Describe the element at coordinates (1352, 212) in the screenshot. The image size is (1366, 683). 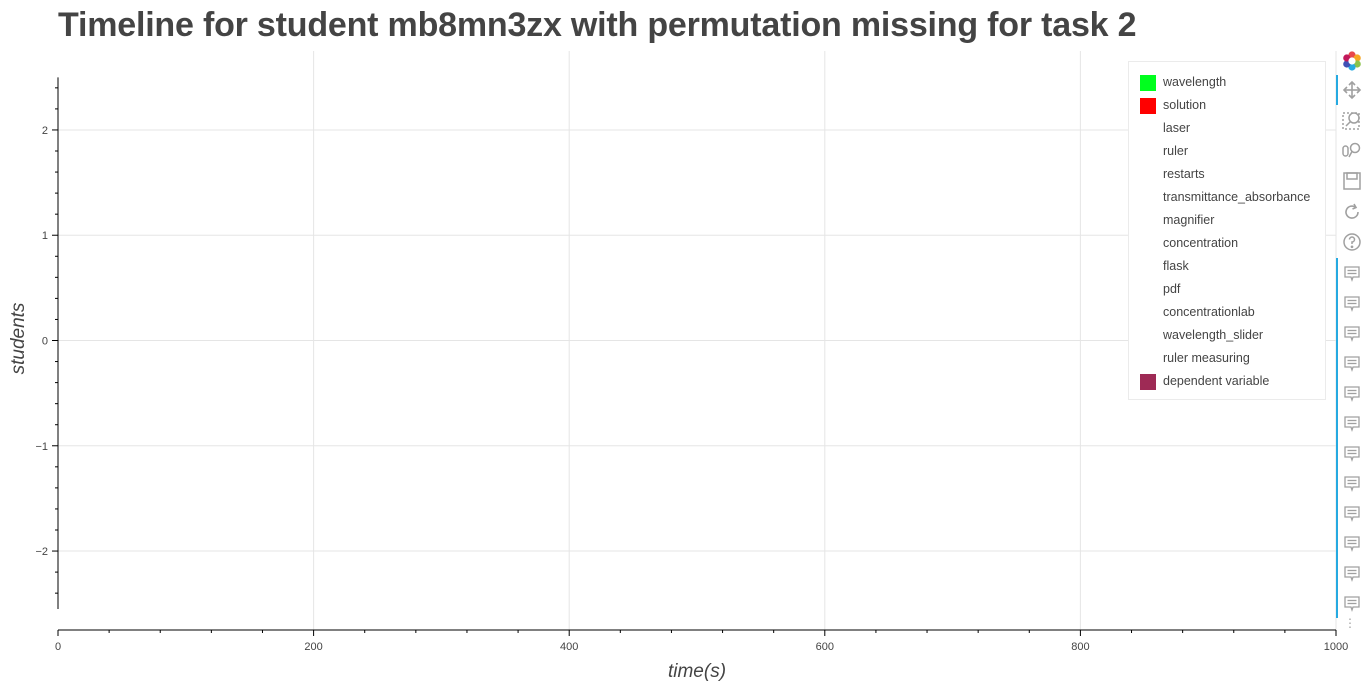
I see `reset-icon` at that location.